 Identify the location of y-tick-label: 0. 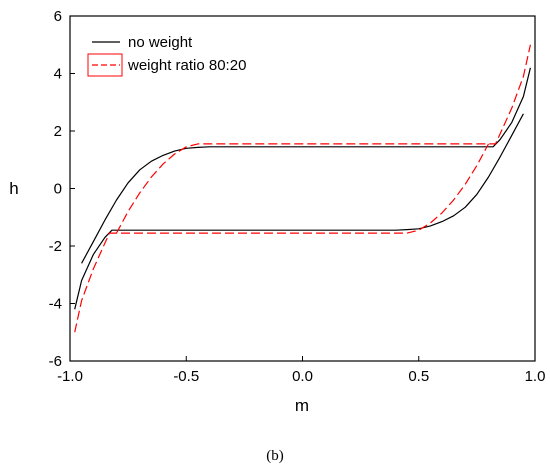
(58, 189).